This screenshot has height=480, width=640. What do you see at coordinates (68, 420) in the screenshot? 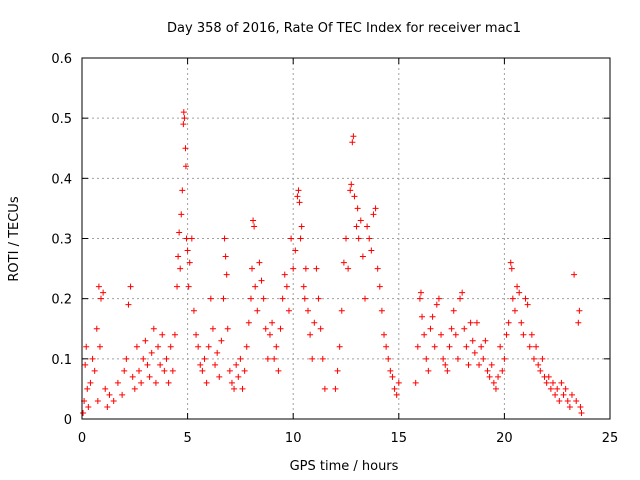
I see `y-tick-label: 0` at bounding box center [68, 420].